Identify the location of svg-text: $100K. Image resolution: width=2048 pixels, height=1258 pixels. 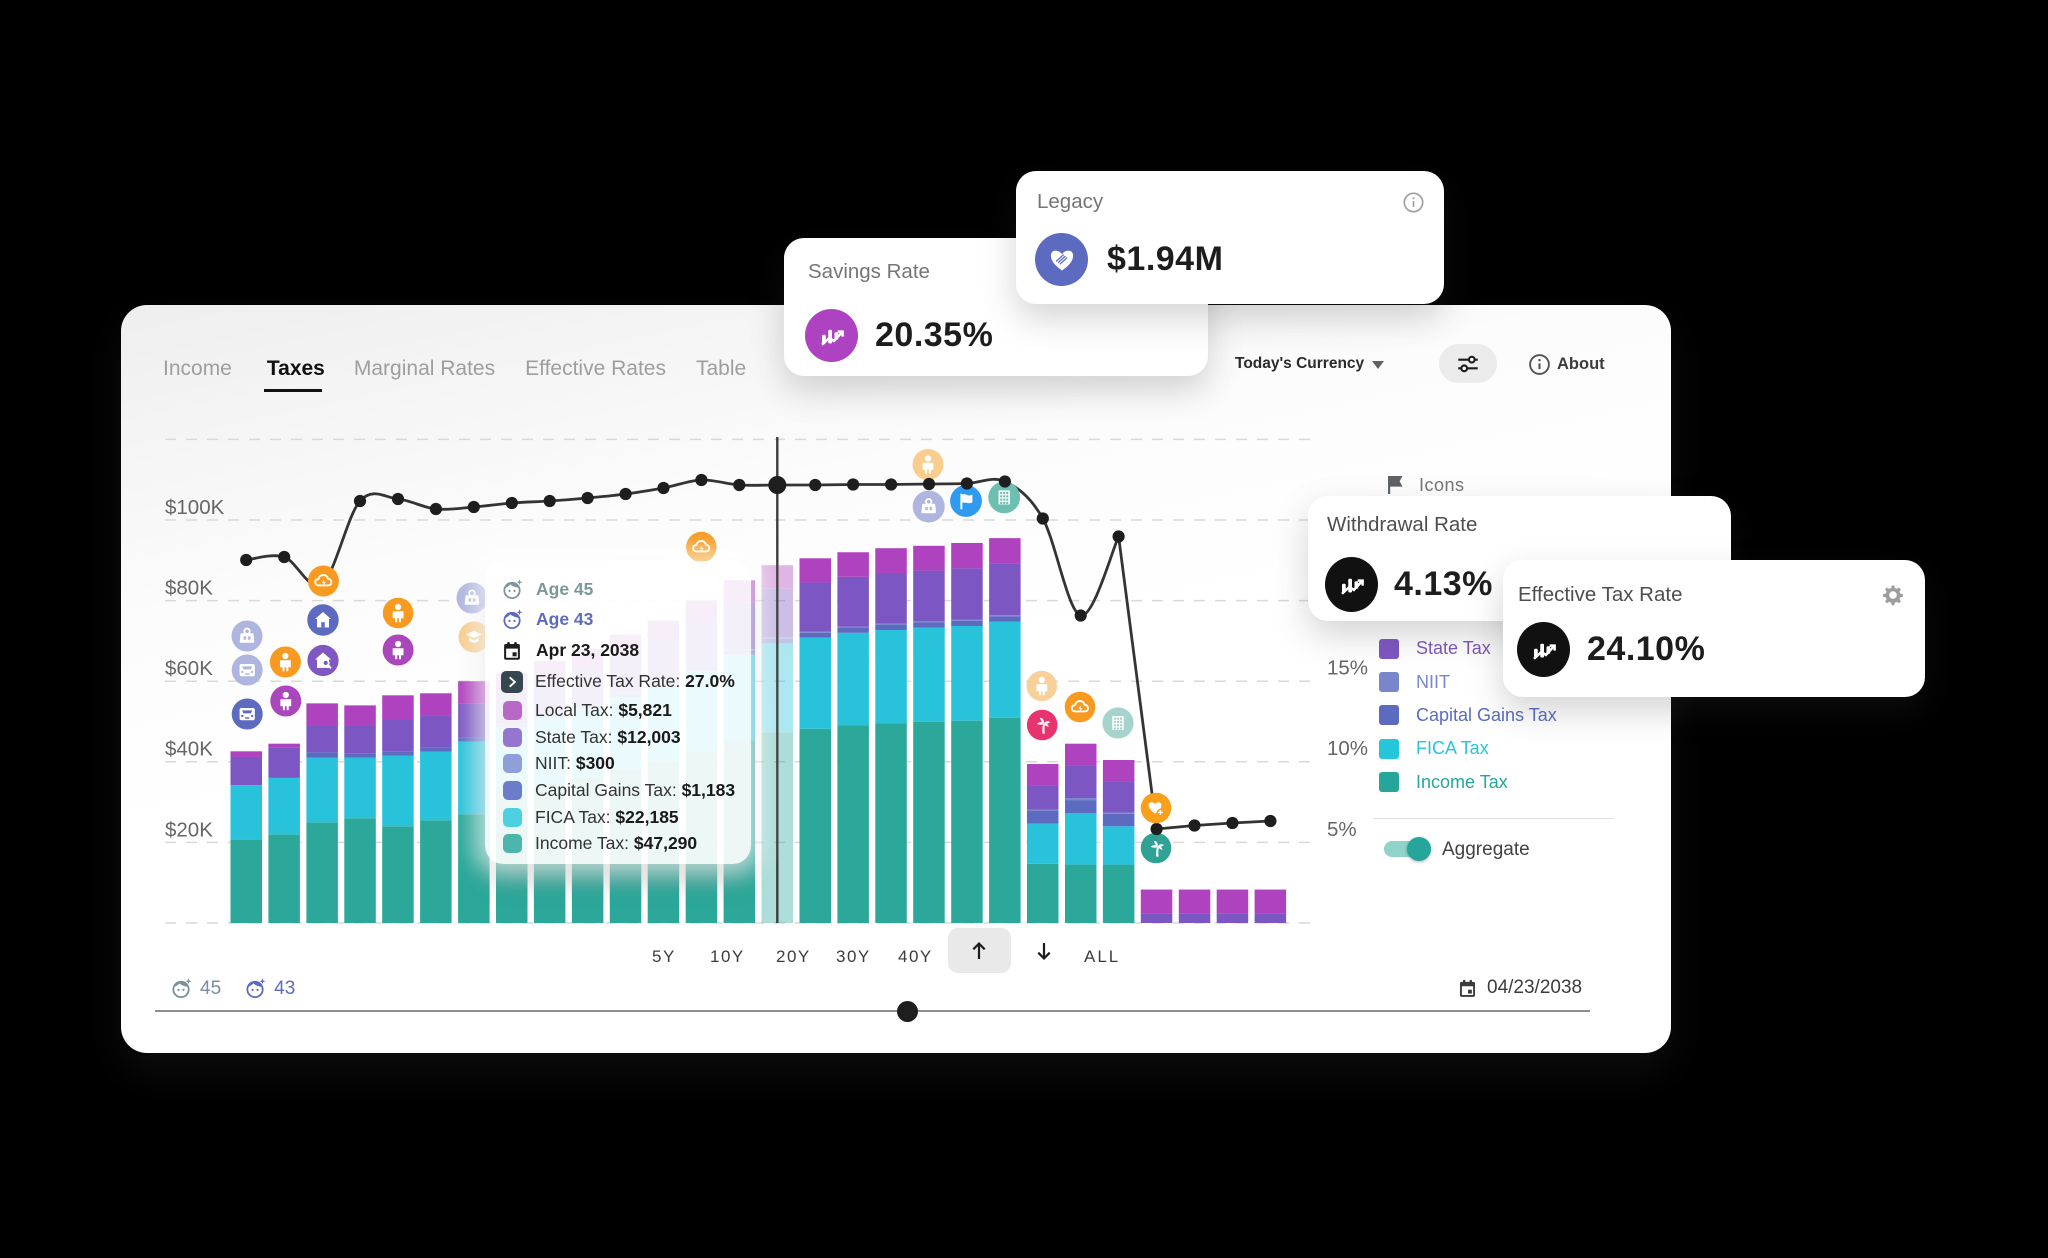
(195, 507).